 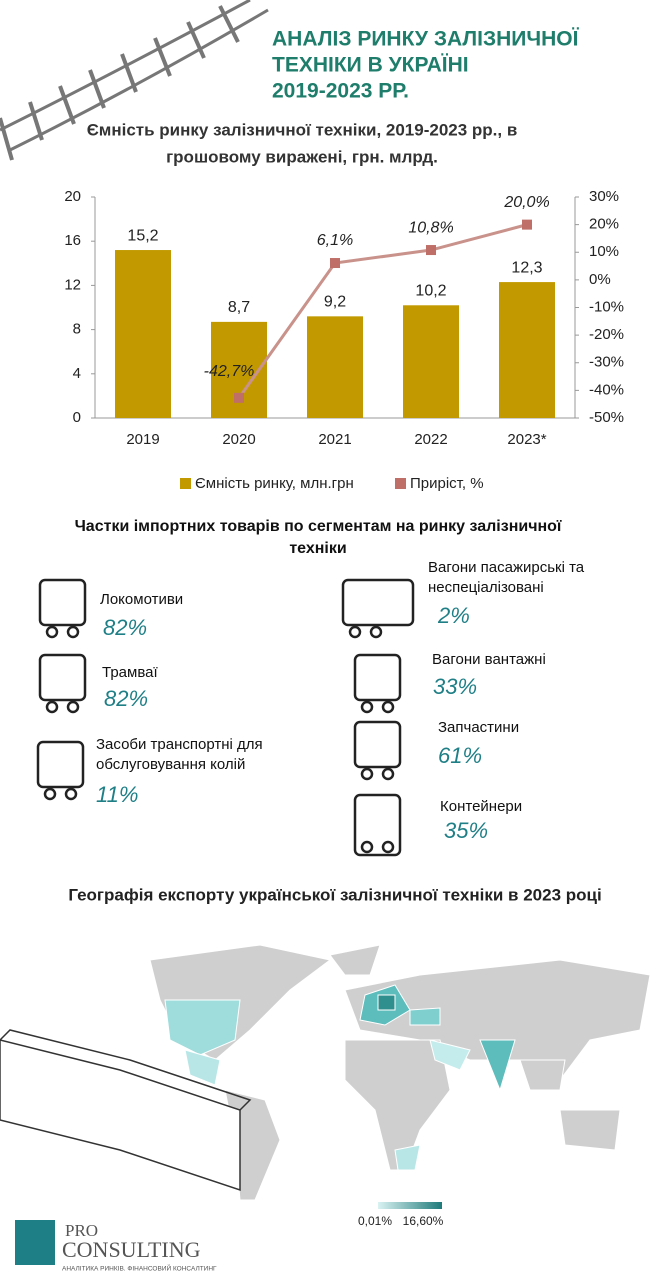 What do you see at coordinates (370, 65) in the screenshot?
I see `page-title: ТЕХНІКИ В УКРАЇНІ` at bounding box center [370, 65].